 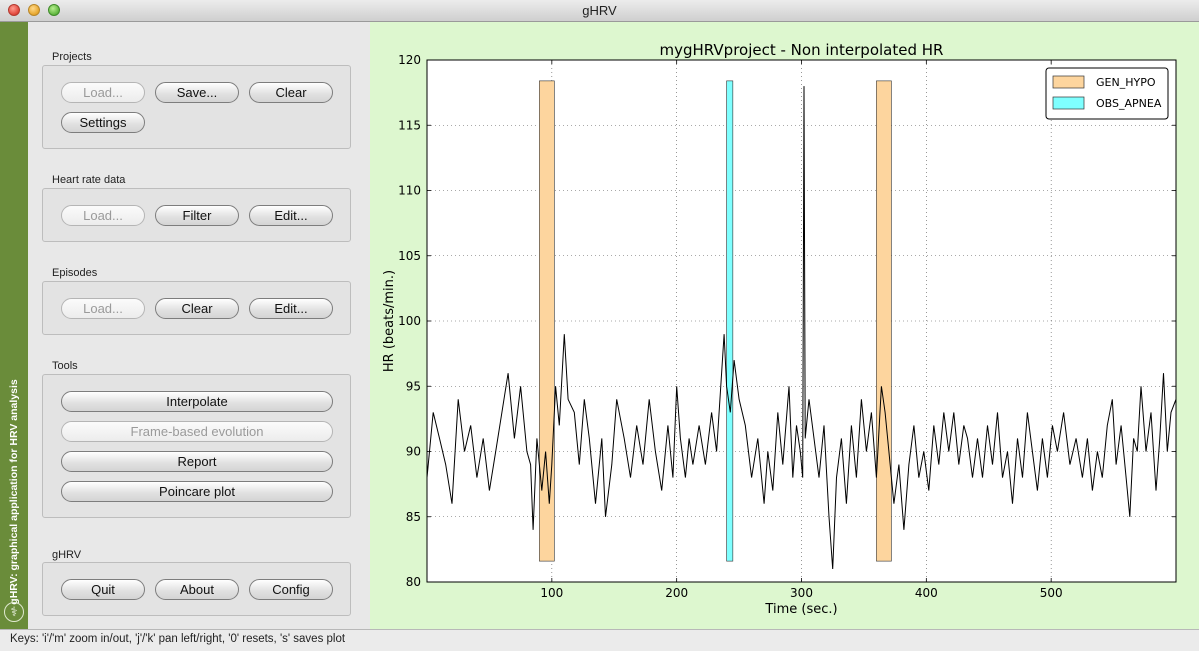 What do you see at coordinates (197, 461) in the screenshot?
I see `report-button: Report` at bounding box center [197, 461].